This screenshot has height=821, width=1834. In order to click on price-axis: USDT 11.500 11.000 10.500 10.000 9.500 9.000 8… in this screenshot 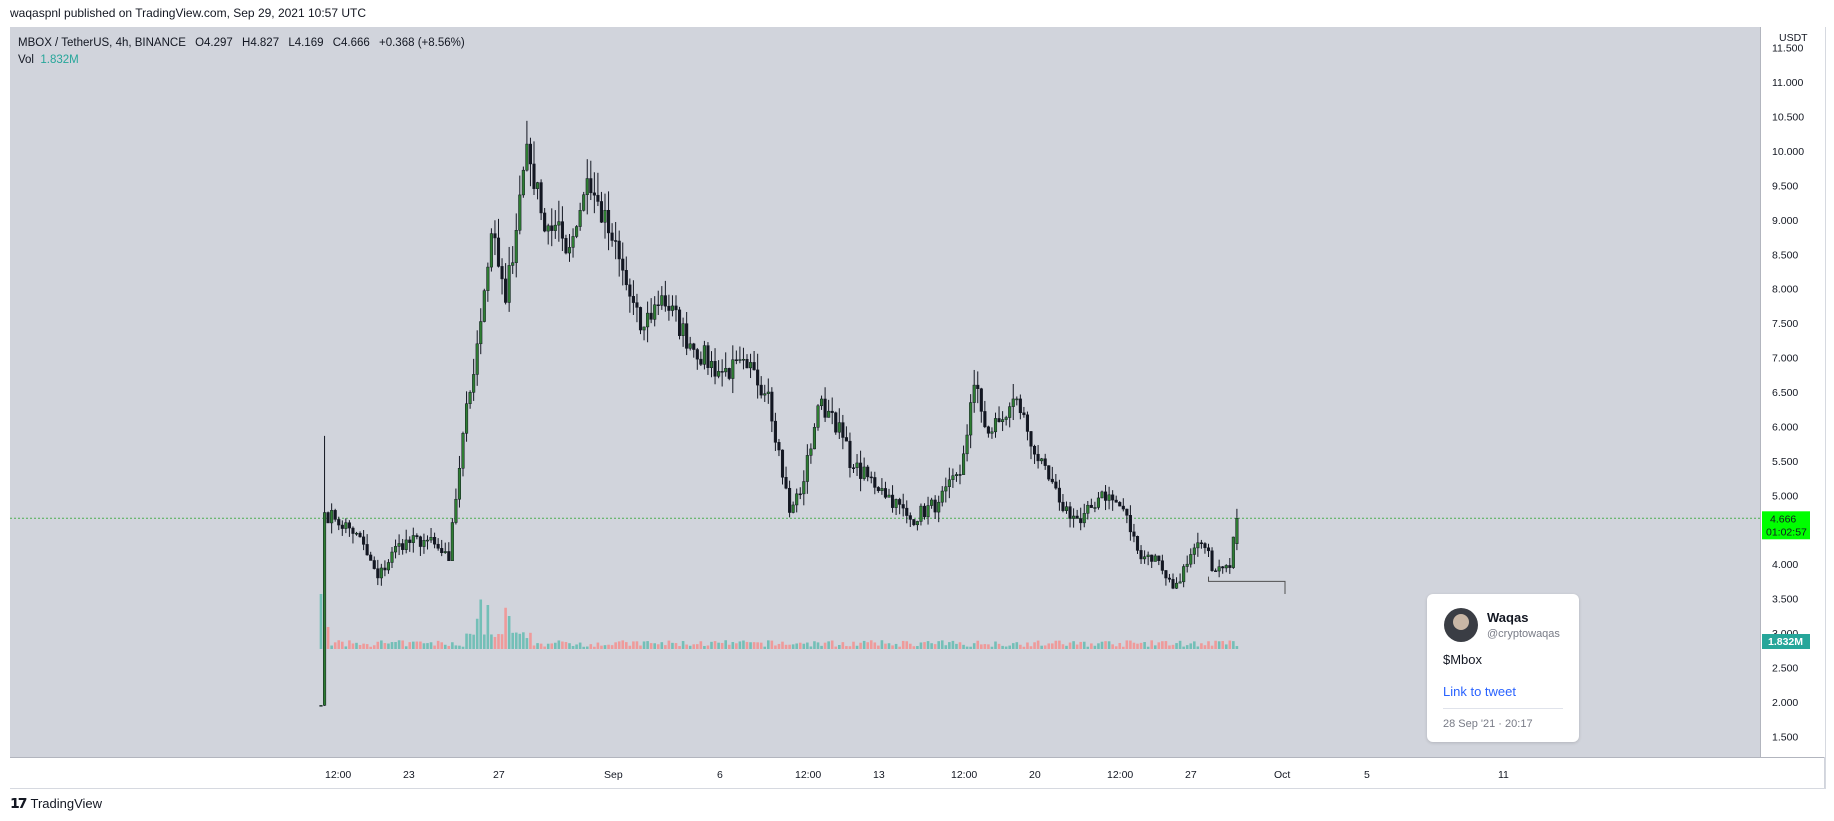, I will do `click(1792, 392)`.